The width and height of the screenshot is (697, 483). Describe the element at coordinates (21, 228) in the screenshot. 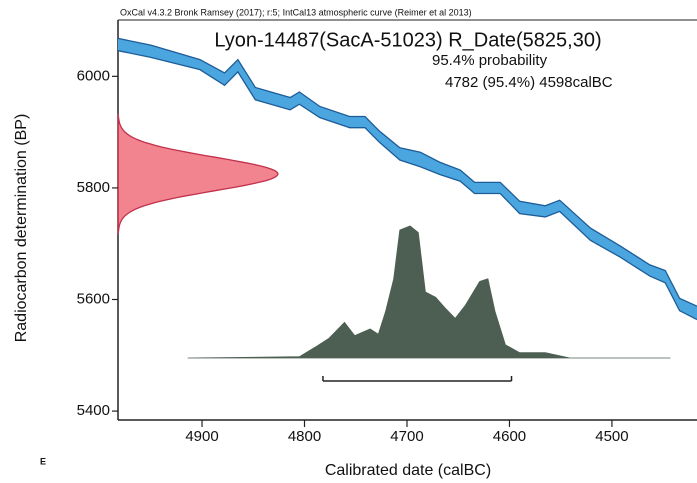

I see `y-axis-label: Radiocarbon determination (BP)` at that location.